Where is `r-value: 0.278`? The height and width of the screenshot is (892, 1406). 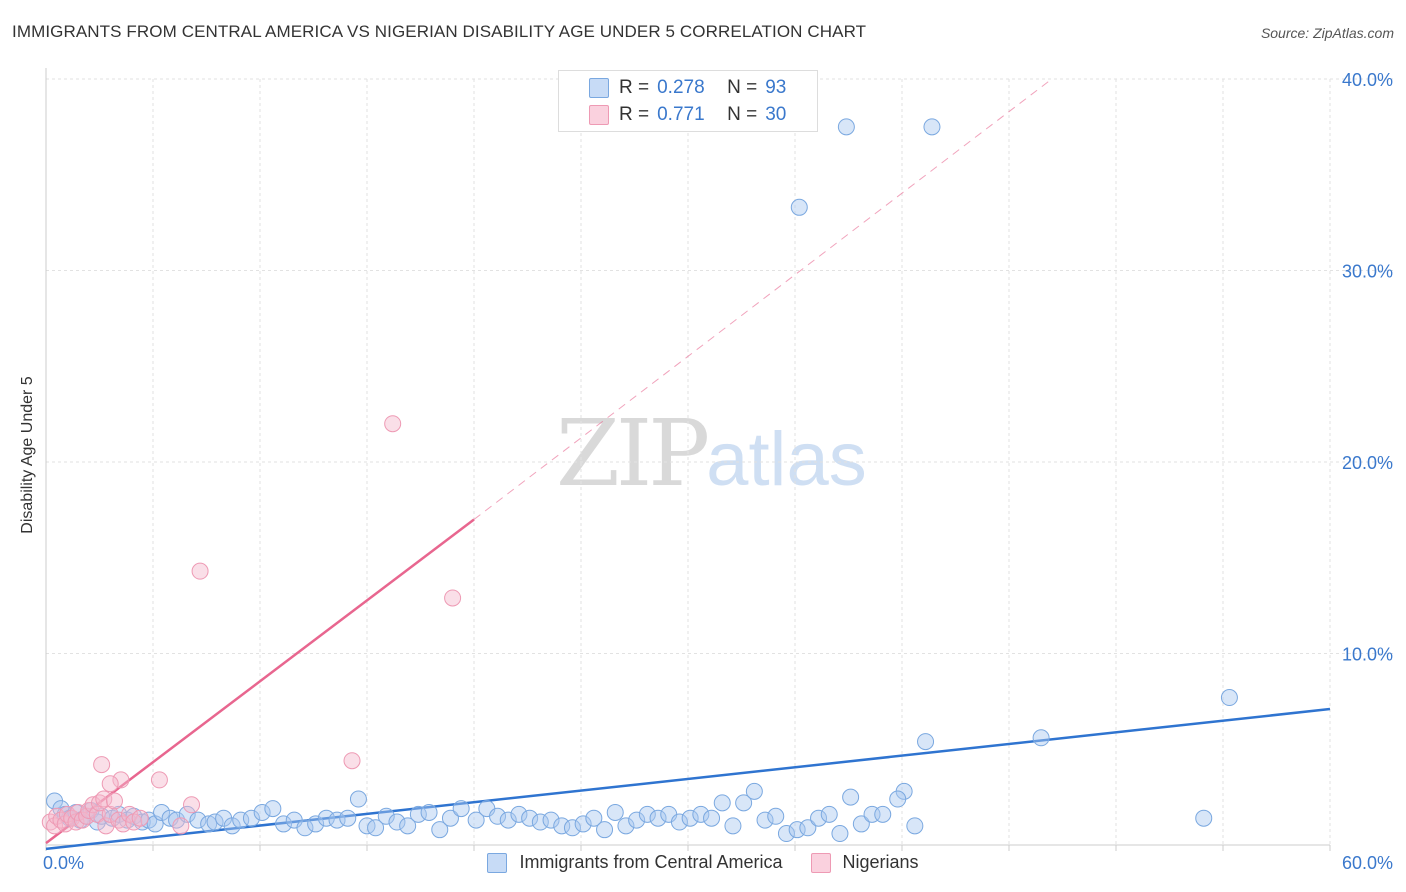
r-value: 0.278 is located at coordinates (681, 87).